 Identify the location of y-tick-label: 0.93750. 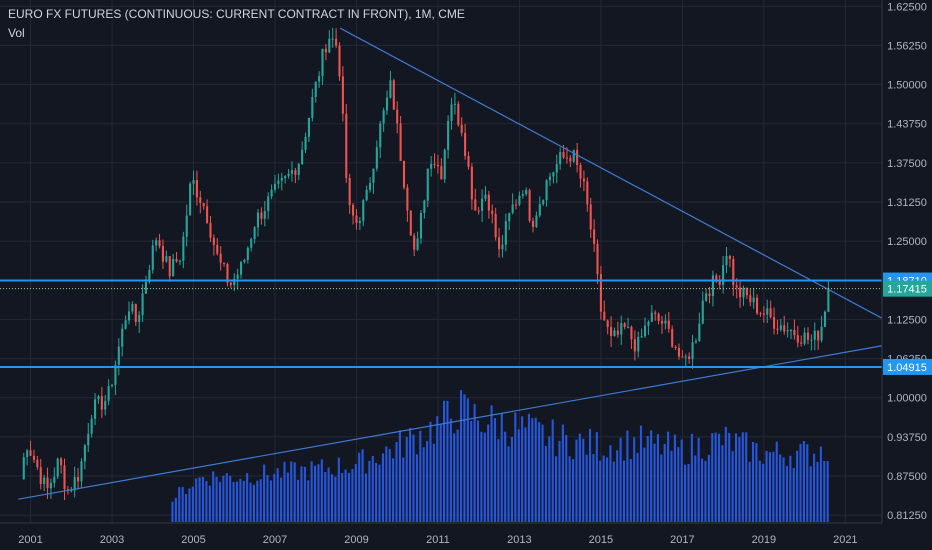
(907, 438).